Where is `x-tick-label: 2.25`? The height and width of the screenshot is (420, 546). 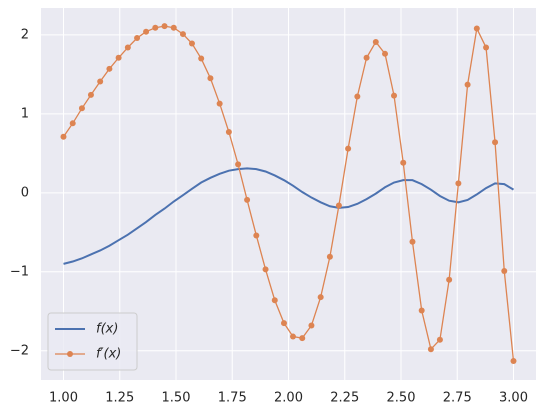
x-tick-label: 2.25 is located at coordinates (344, 398).